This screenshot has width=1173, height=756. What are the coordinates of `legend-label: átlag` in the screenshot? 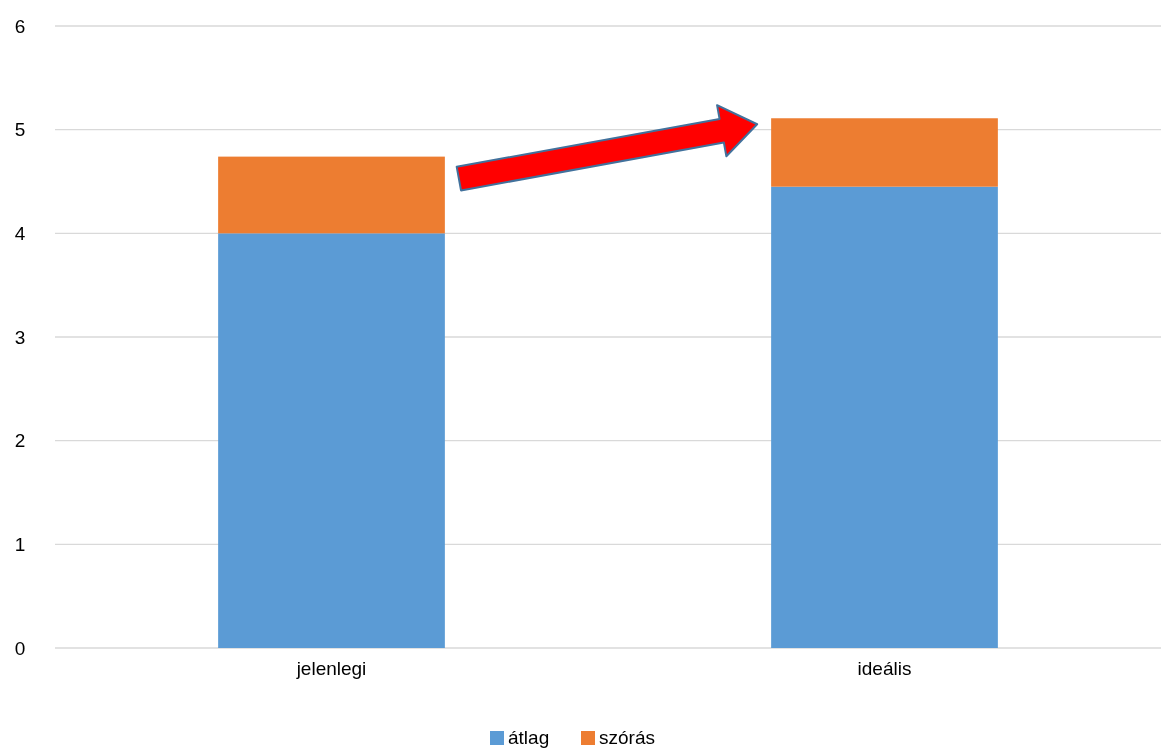 It's located at (529, 737).